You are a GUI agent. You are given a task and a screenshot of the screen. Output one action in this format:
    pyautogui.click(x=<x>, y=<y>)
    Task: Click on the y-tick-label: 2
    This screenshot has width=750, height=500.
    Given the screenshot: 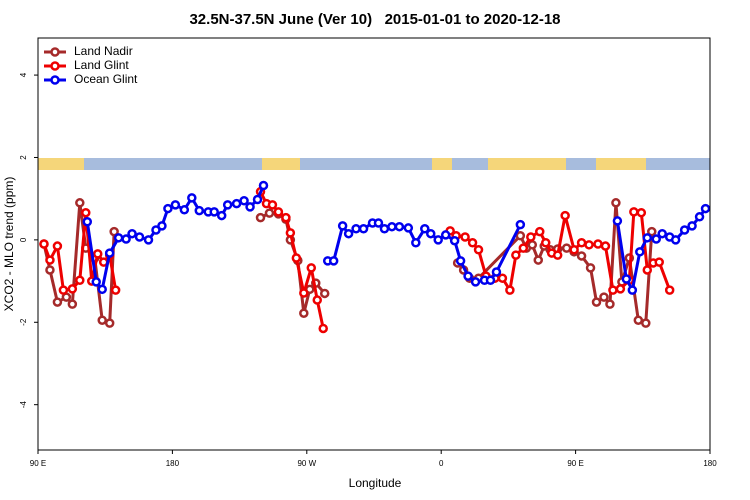 What is the action you would take?
    pyautogui.click(x=23, y=157)
    